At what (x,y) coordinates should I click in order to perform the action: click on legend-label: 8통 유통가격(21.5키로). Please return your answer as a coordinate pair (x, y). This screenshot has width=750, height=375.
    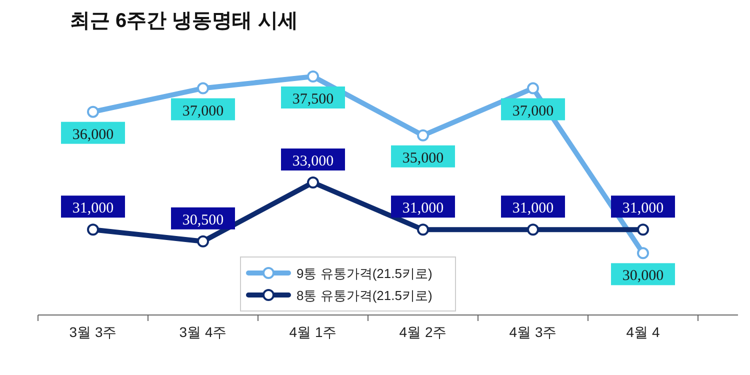
    Looking at the image, I should click on (364, 295).